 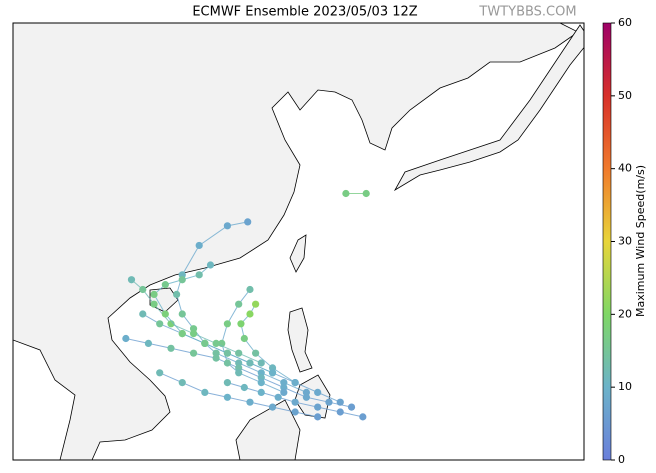 What do you see at coordinates (625, 168) in the screenshot?
I see `colorbar-tick-label: 40` at bounding box center [625, 168].